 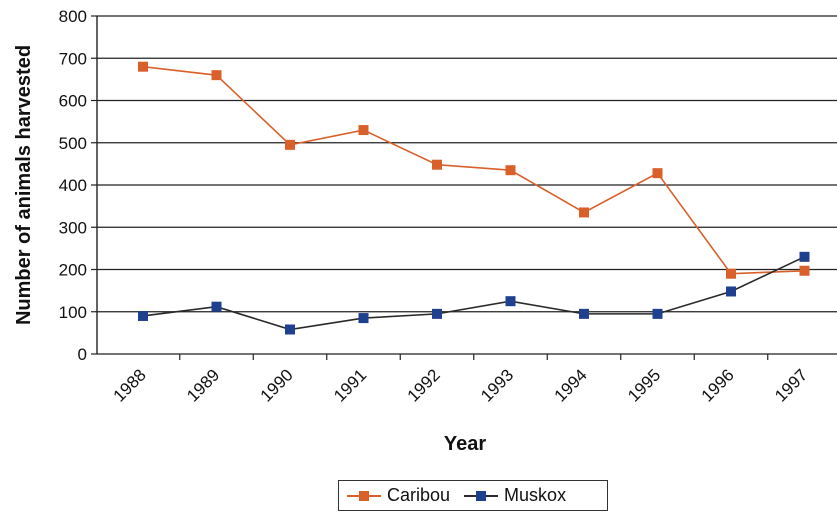 What do you see at coordinates (363, 318) in the screenshot?
I see `point-muskox-1991` at bounding box center [363, 318].